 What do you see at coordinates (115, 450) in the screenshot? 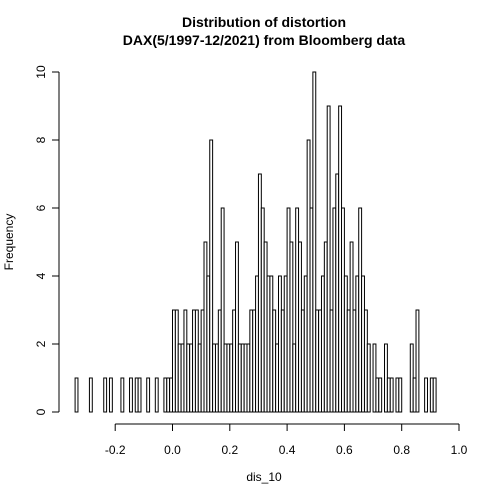
I see `x-tick-label: -0.2` at bounding box center [115, 450].